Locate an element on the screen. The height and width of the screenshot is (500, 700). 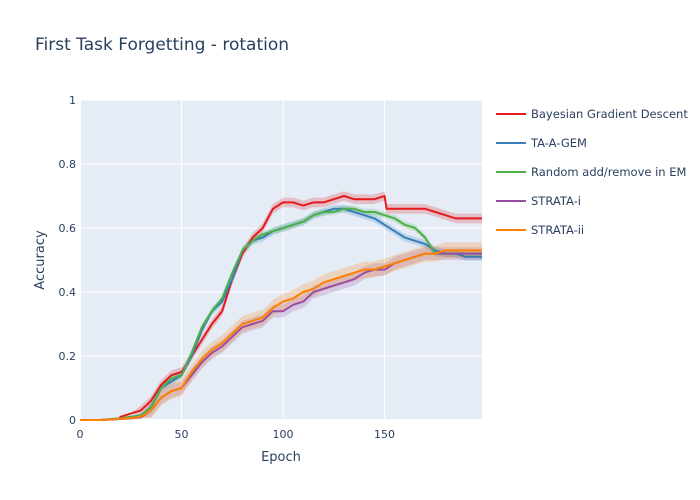
y-tick-label: 0.8 is located at coordinates (68, 164).